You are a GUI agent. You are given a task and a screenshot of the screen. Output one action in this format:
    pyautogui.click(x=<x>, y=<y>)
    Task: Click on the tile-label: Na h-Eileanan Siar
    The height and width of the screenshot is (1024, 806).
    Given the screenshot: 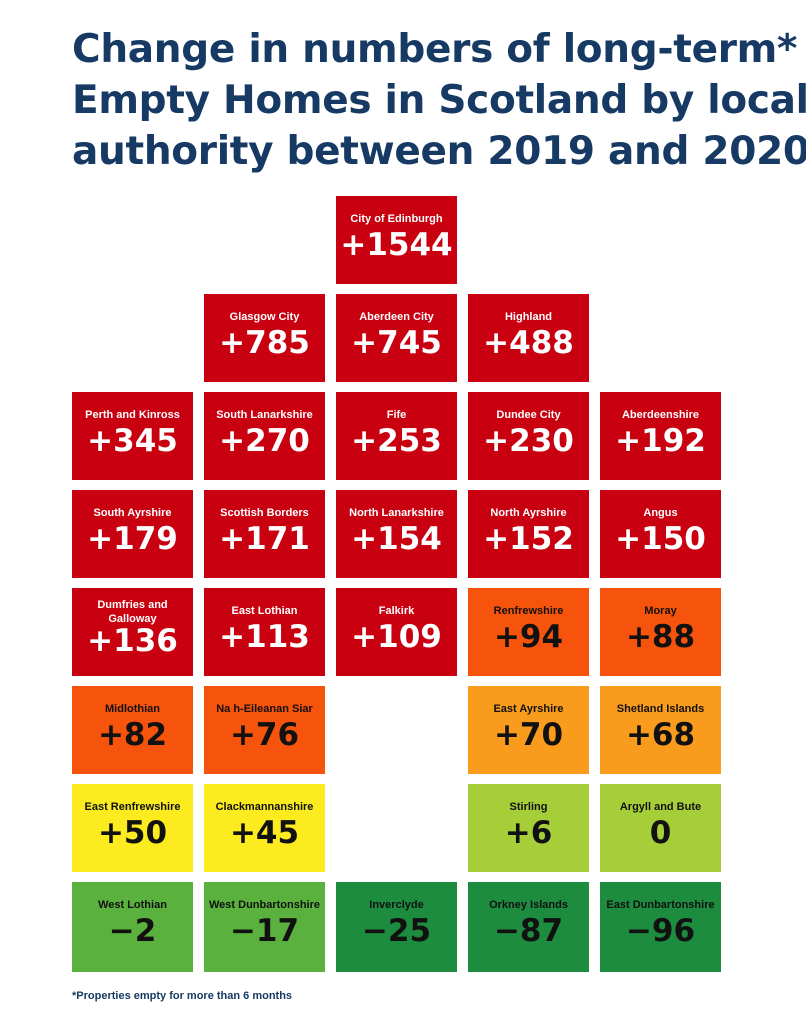 What is the action you would take?
    pyautogui.click(x=264, y=709)
    